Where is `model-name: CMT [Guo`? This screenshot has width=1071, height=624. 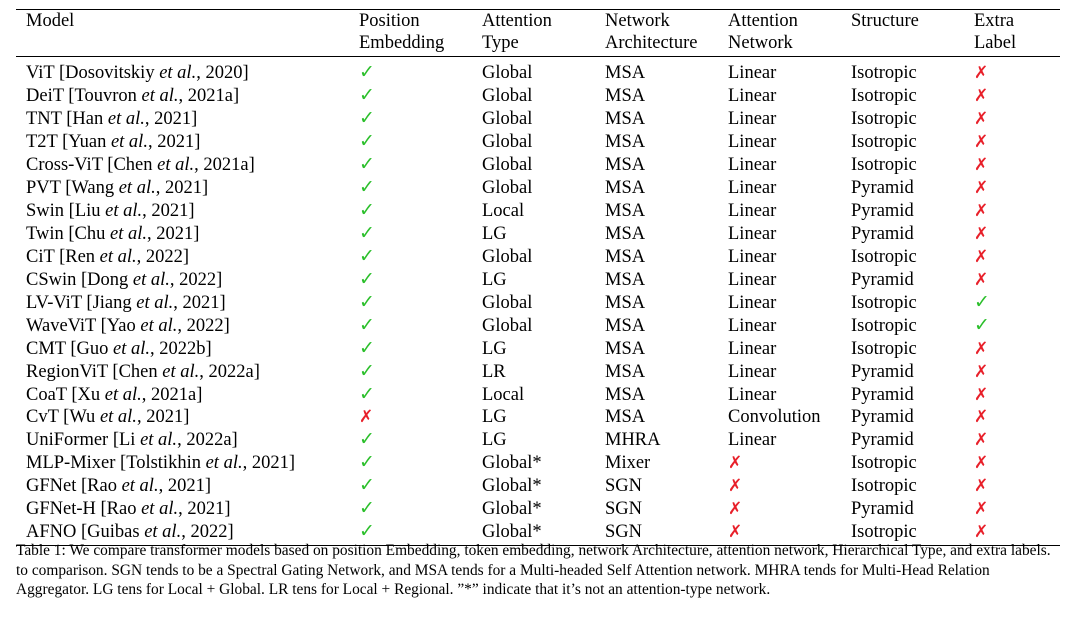
model-name: CMT [Guo is located at coordinates (70, 348).